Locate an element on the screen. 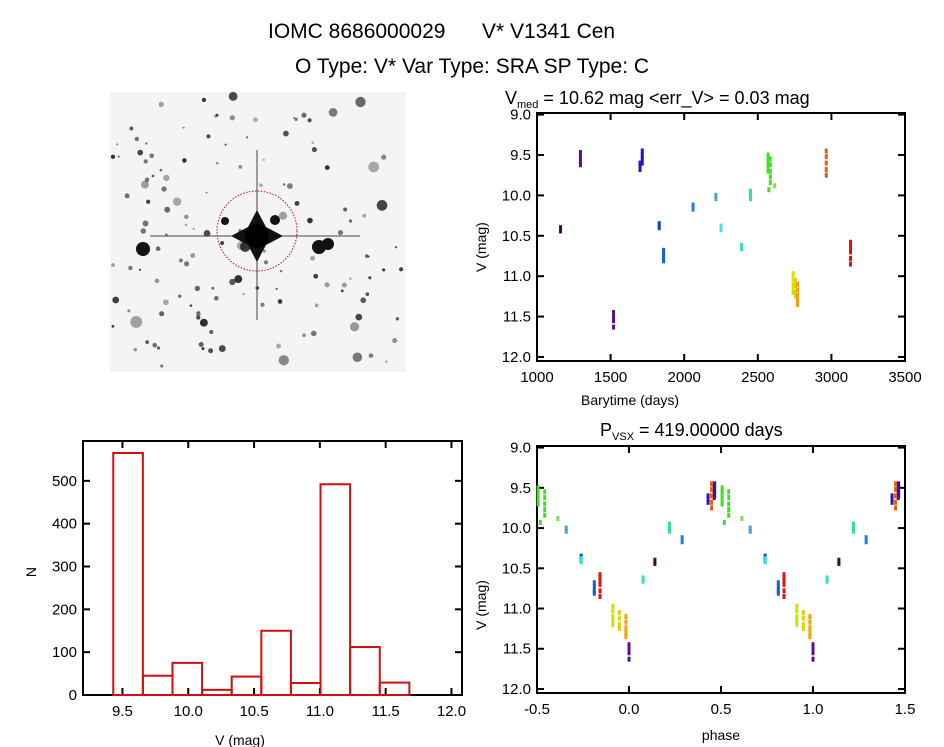  title-object-id: IOMC 8686000029 is located at coordinates (356, 31).